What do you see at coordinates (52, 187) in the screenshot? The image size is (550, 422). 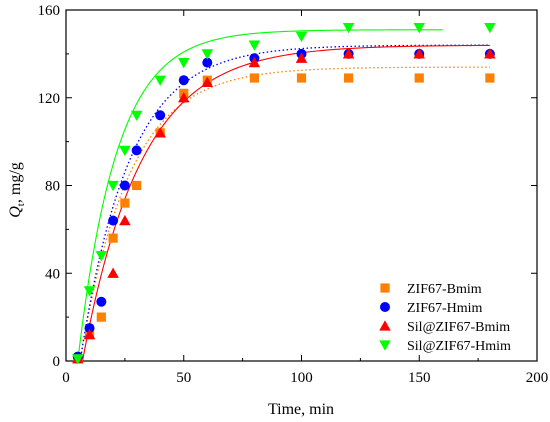 I see `y-tick-label: 80` at bounding box center [52, 187].